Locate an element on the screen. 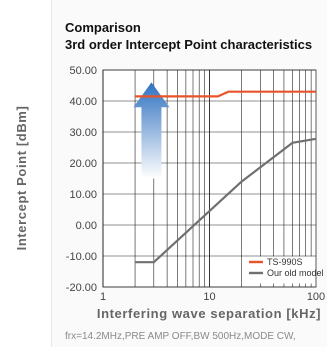 The height and width of the screenshot is (347, 327). y-tick-label: 50.00 is located at coordinates (83, 71).